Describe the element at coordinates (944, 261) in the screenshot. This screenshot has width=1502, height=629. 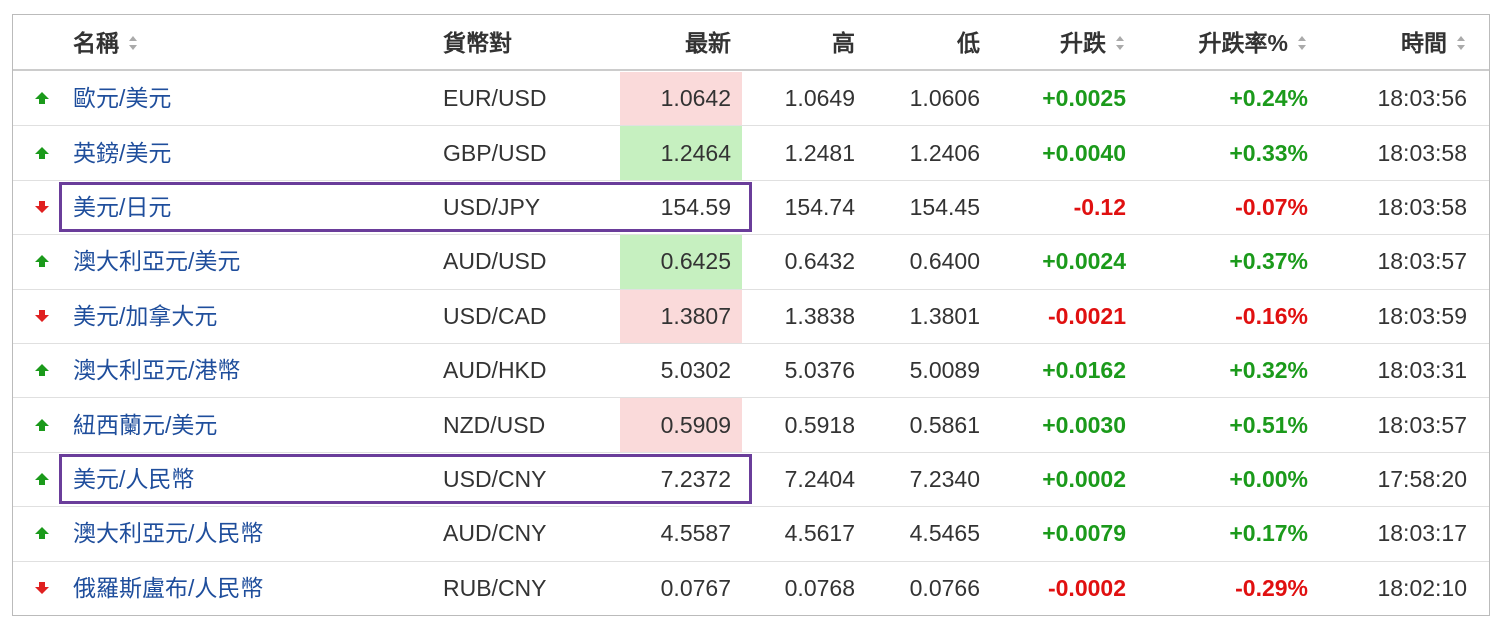
I see `low-price: 0.6400` at that location.